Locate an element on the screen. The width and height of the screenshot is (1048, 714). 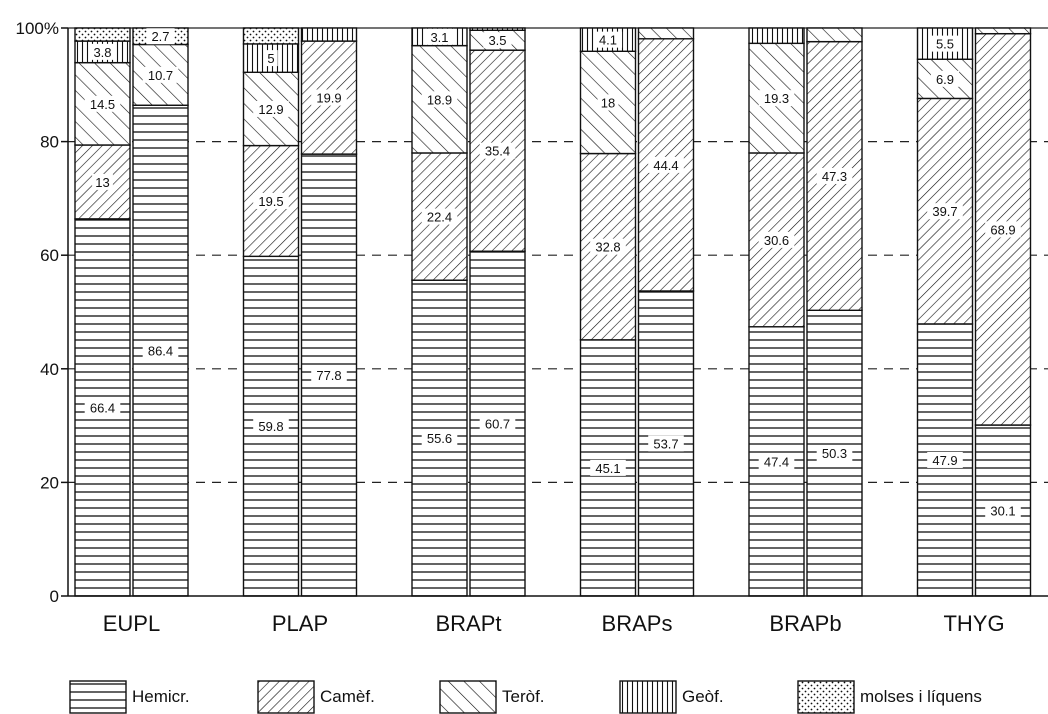
data-label: 86.4 is located at coordinates (160, 351).